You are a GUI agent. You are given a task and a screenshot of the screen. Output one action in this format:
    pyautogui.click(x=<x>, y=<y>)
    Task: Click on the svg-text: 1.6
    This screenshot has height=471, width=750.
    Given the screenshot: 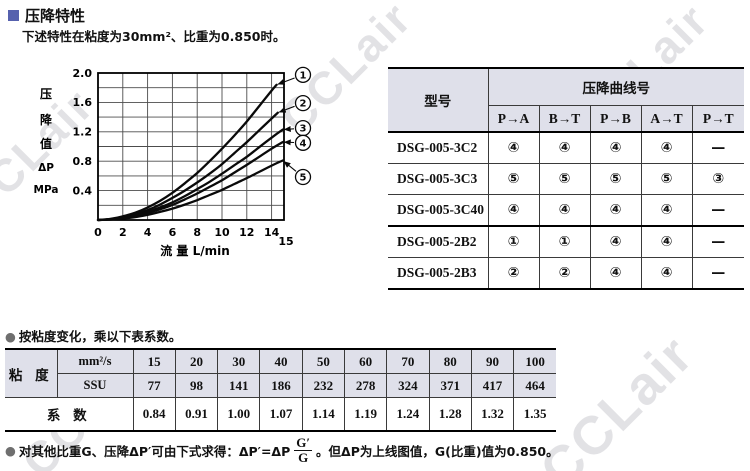 What is the action you would take?
    pyautogui.click(x=83, y=102)
    